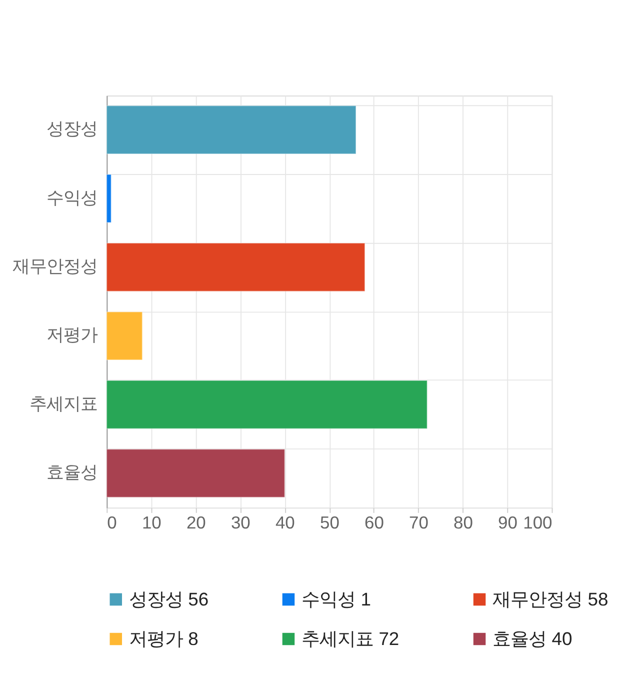 This screenshot has height=700, width=640. I want to click on legend-label: 저평가 8, so click(163, 638).